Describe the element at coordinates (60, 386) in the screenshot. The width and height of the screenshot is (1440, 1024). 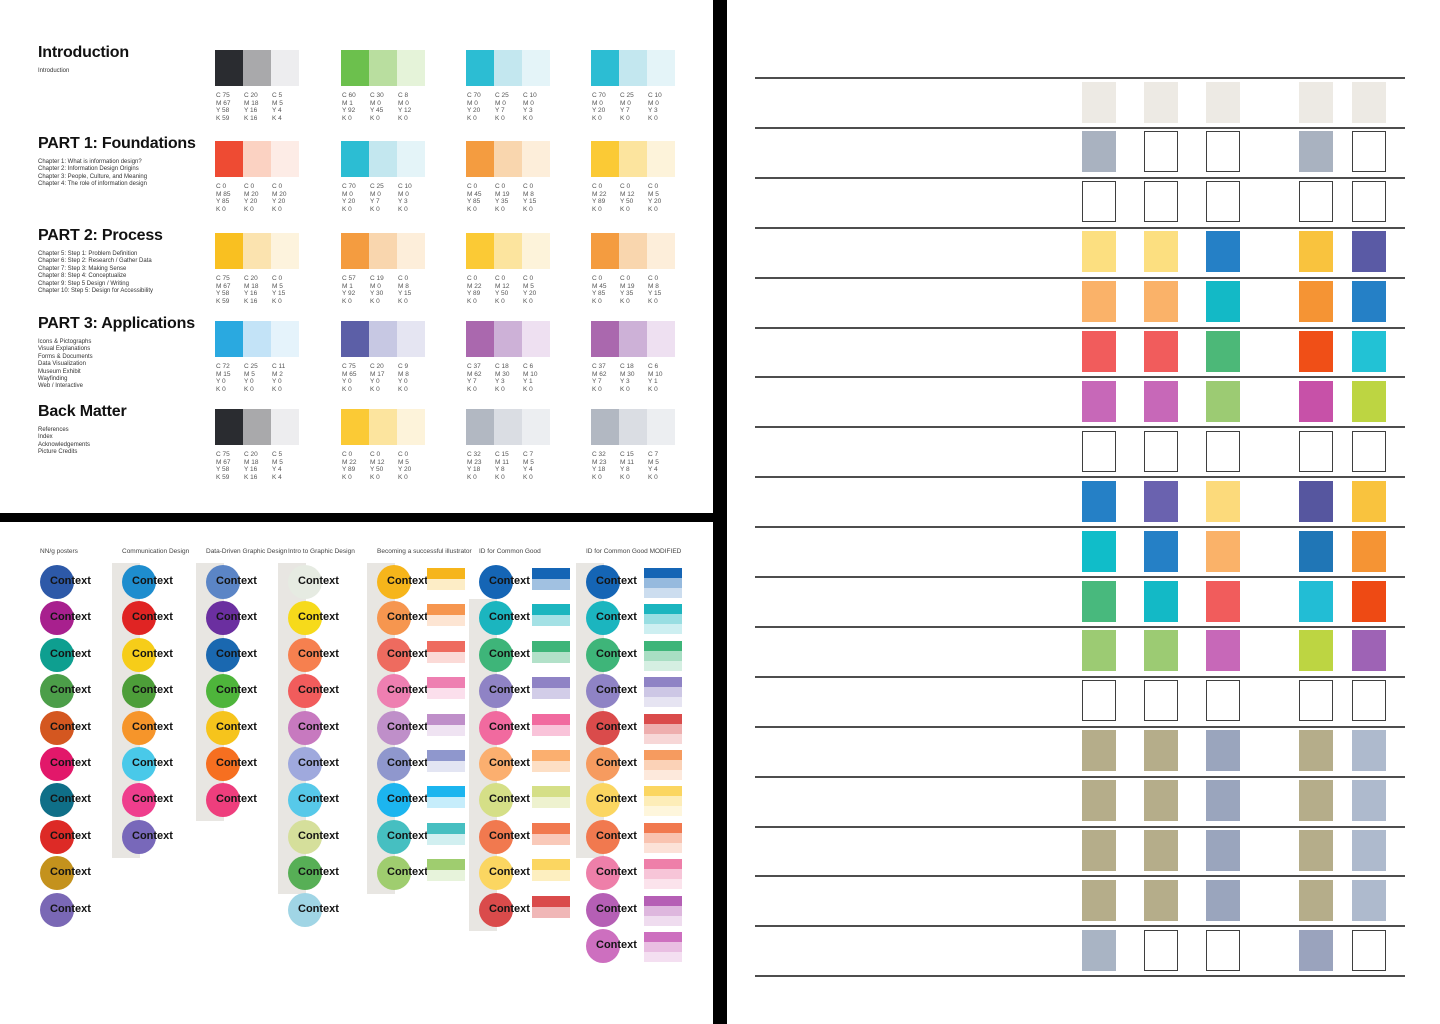
I see `section-item: Web / Interactive` at that location.